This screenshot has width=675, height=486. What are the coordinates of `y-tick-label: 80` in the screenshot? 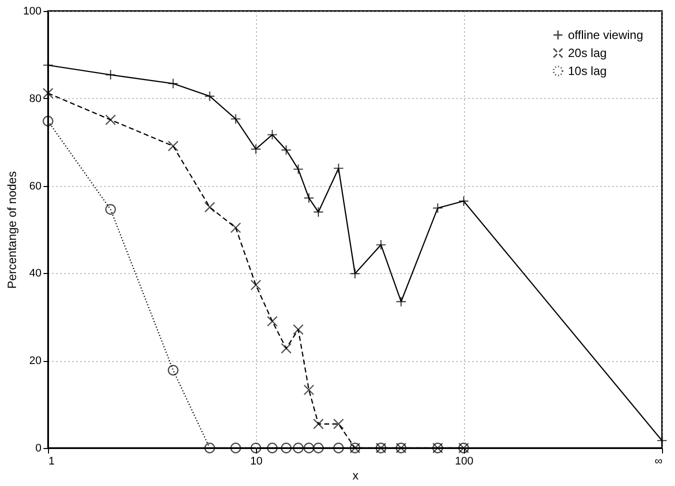 It's located at (35, 98).